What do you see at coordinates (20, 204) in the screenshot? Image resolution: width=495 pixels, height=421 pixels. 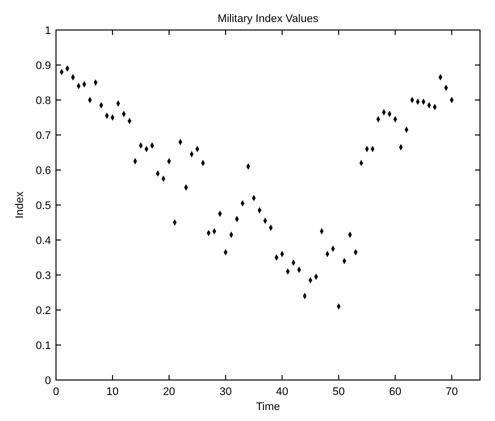 I see `y-axis-title: Index` at bounding box center [20, 204].